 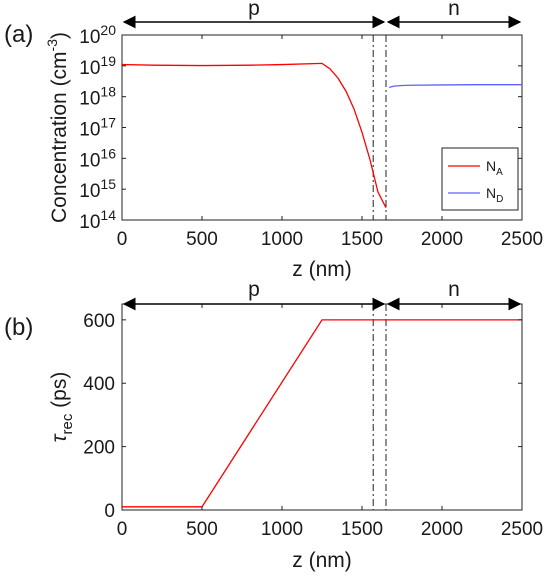 What do you see at coordinates (99, 448) in the screenshot?
I see `y-tick-label: 200` at bounding box center [99, 448].